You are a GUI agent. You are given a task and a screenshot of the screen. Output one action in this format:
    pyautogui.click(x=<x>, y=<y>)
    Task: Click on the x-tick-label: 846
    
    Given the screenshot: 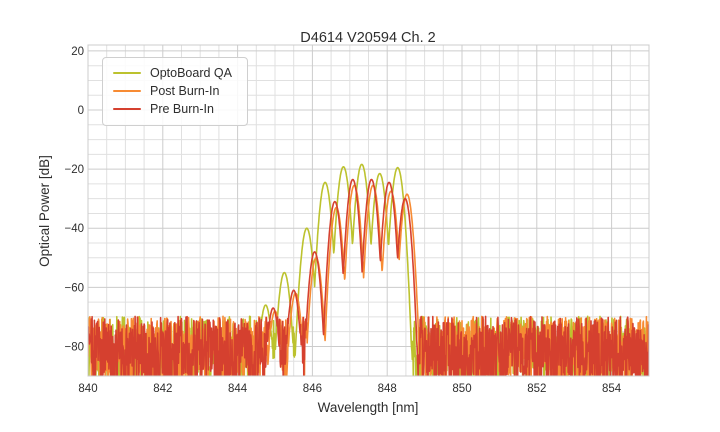 What is the action you would take?
    pyautogui.click(x=312, y=389)
    